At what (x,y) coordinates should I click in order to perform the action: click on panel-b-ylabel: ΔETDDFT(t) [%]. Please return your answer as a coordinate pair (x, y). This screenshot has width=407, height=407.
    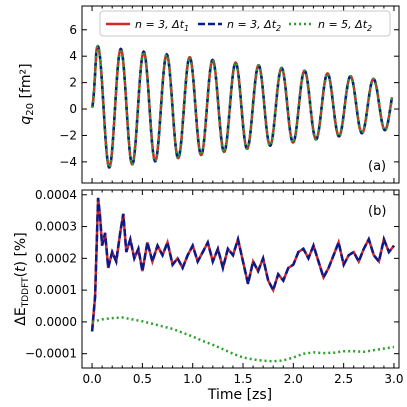
    Looking at the image, I should click on (22, 278).